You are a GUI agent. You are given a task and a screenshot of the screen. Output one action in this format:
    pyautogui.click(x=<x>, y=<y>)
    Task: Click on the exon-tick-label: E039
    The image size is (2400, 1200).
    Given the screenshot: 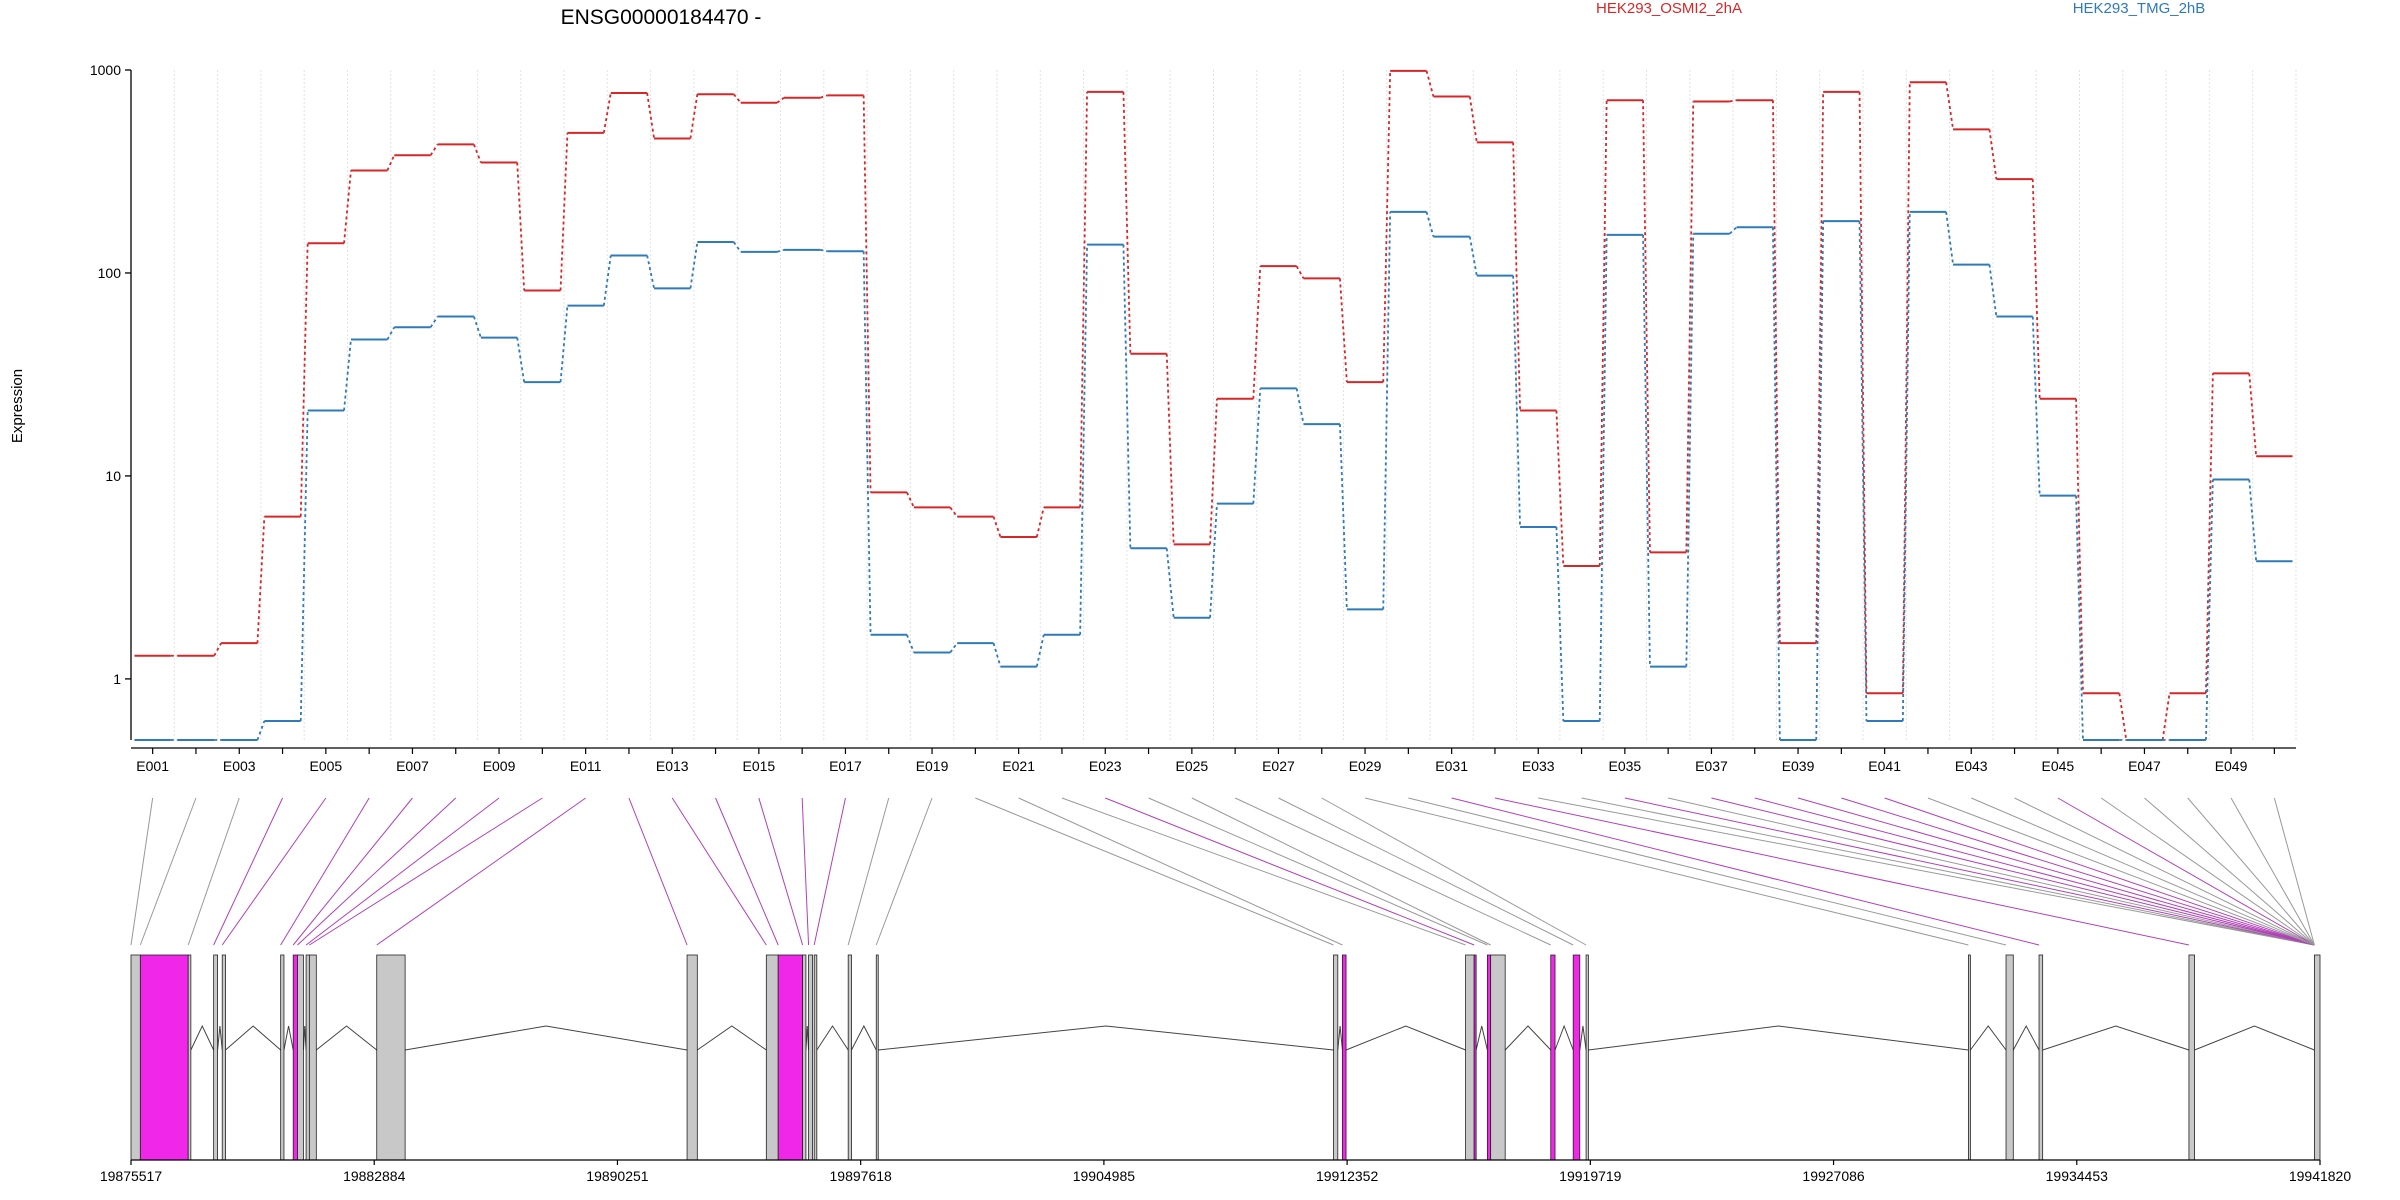 What is the action you would take?
    pyautogui.click(x=1798, y=766)
    